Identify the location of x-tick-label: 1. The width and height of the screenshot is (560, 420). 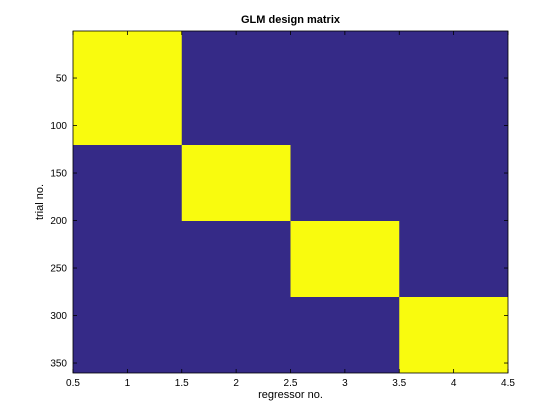
(128, 383).